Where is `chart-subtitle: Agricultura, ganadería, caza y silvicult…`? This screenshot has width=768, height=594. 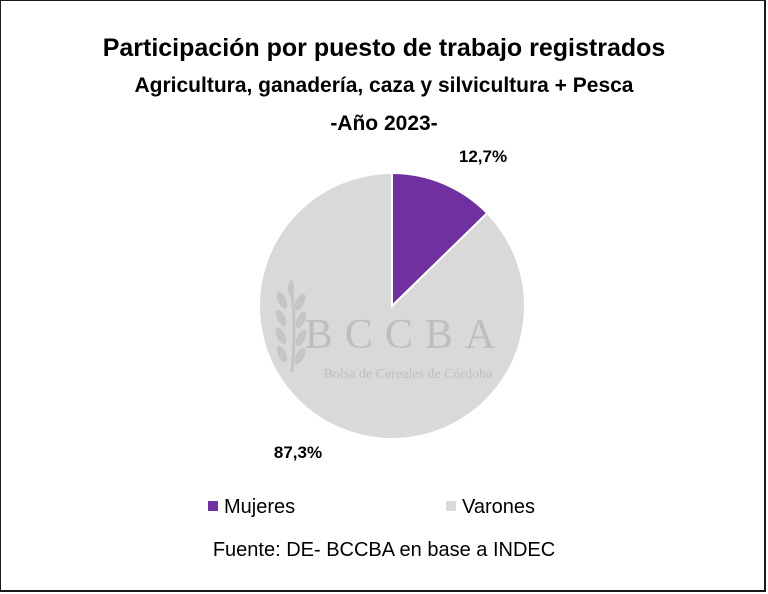 chart-subtitle: Agricultura, ganadería, caza y silvicult… is located at coordinates (384, 85).